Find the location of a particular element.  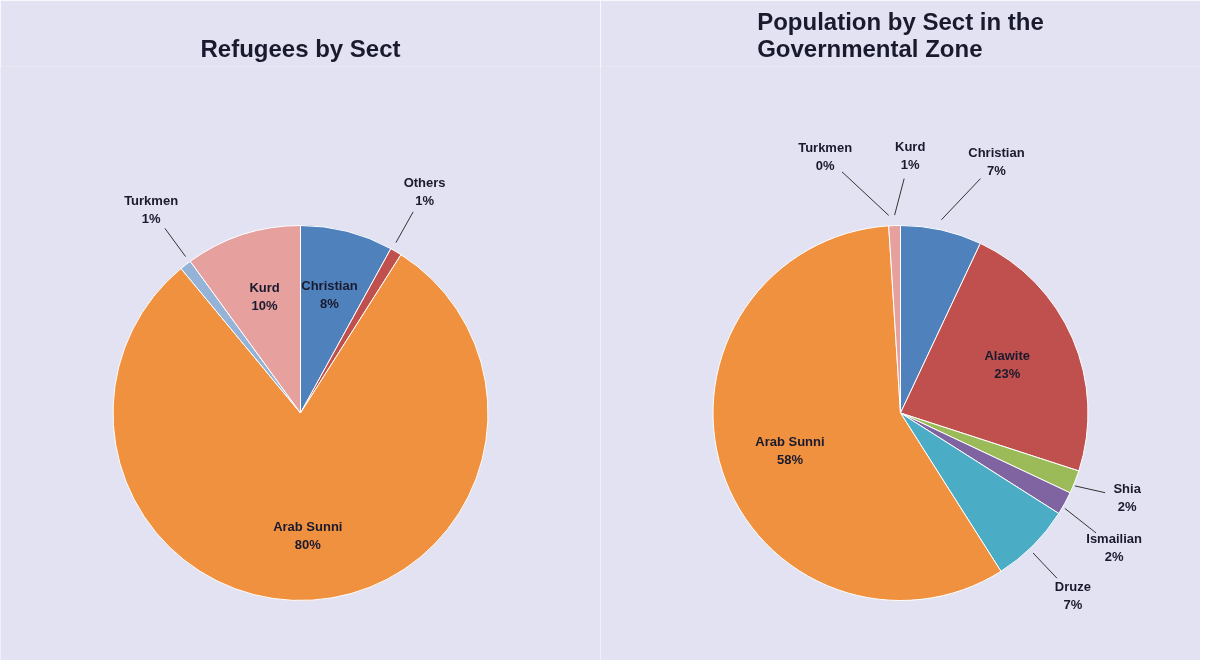

category-label: Turkmen is located at coordinates (825, 147).